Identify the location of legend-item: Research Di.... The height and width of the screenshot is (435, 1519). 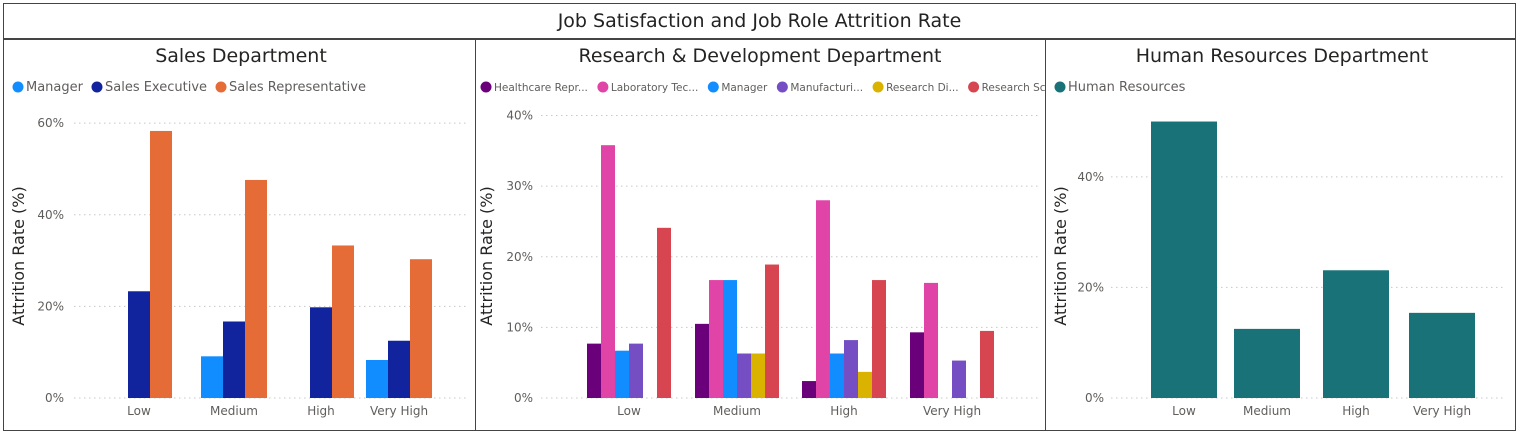
(915, 88).